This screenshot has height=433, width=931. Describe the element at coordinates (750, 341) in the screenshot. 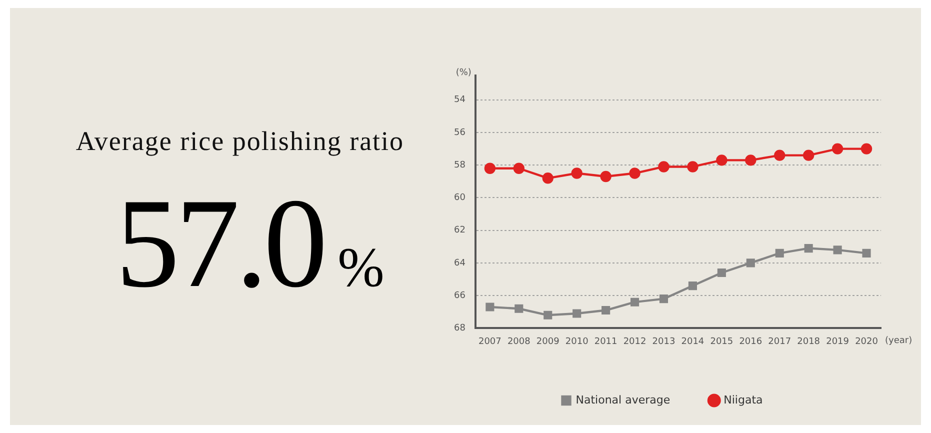

I see `x-tick-label: 2016` at that location.